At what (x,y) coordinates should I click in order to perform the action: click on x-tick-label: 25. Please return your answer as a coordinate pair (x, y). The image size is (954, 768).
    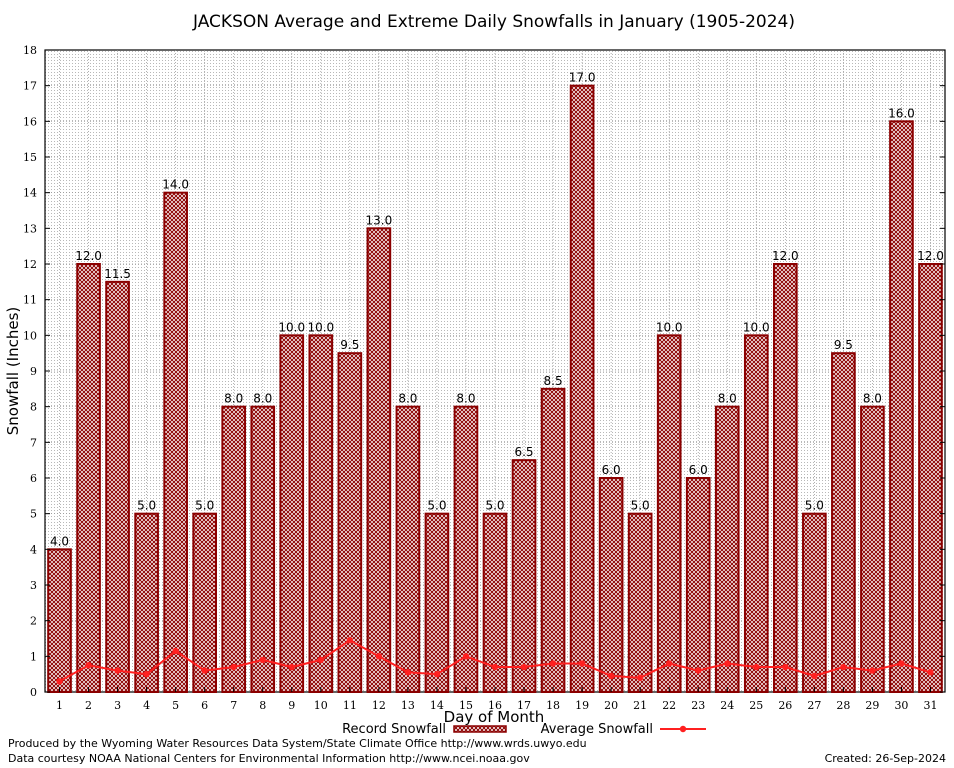
    Looking at the image, I should click on (756, 705).